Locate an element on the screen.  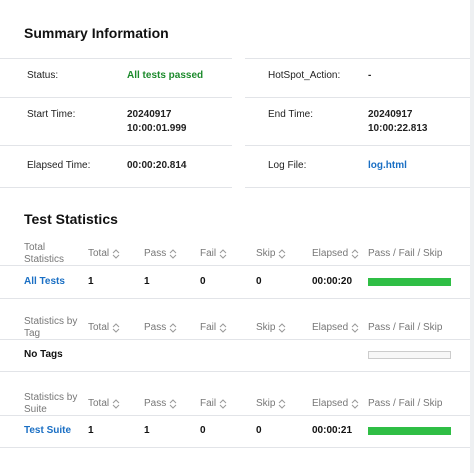
field-value: All tests passed is located at coordinates (165, 75).